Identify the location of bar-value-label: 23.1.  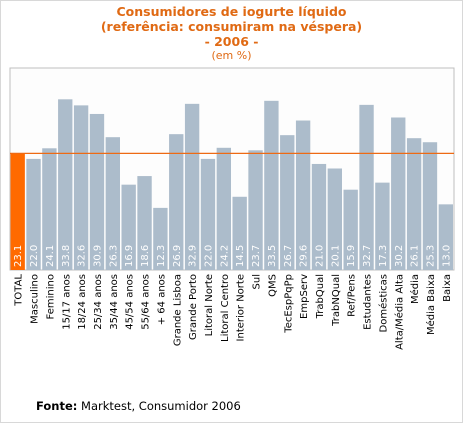
(18, 256).